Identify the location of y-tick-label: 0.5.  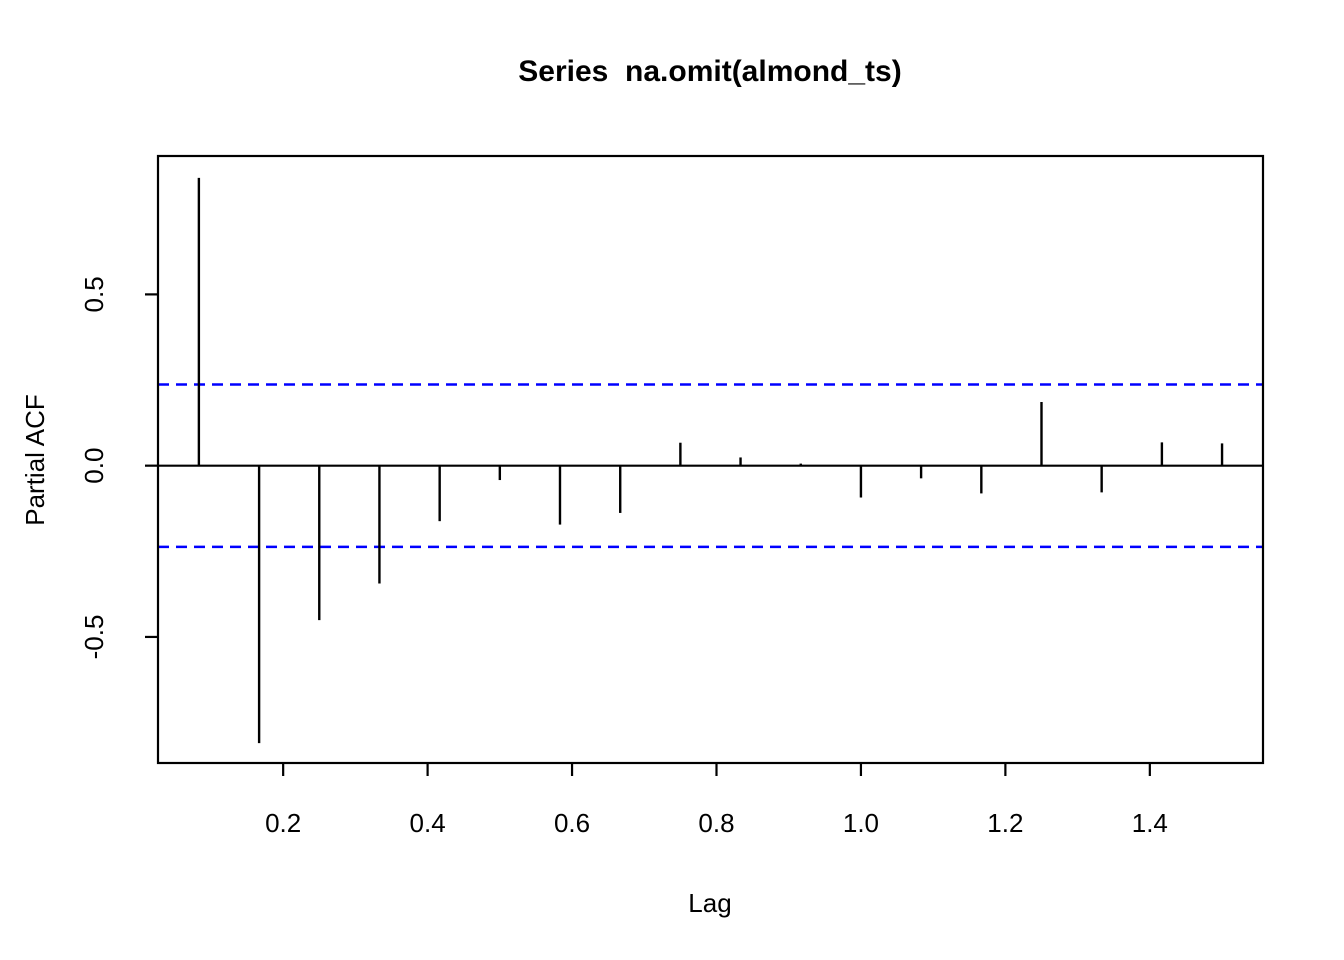
(94, 294).